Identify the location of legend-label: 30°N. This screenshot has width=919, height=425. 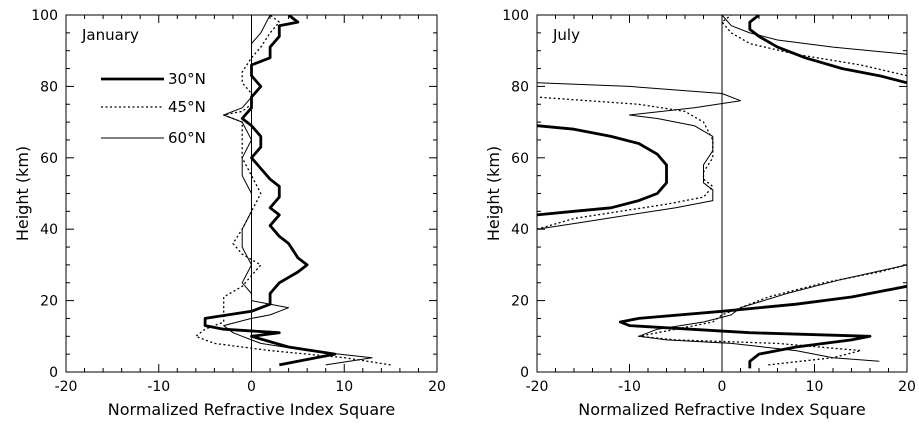
(187, 79).